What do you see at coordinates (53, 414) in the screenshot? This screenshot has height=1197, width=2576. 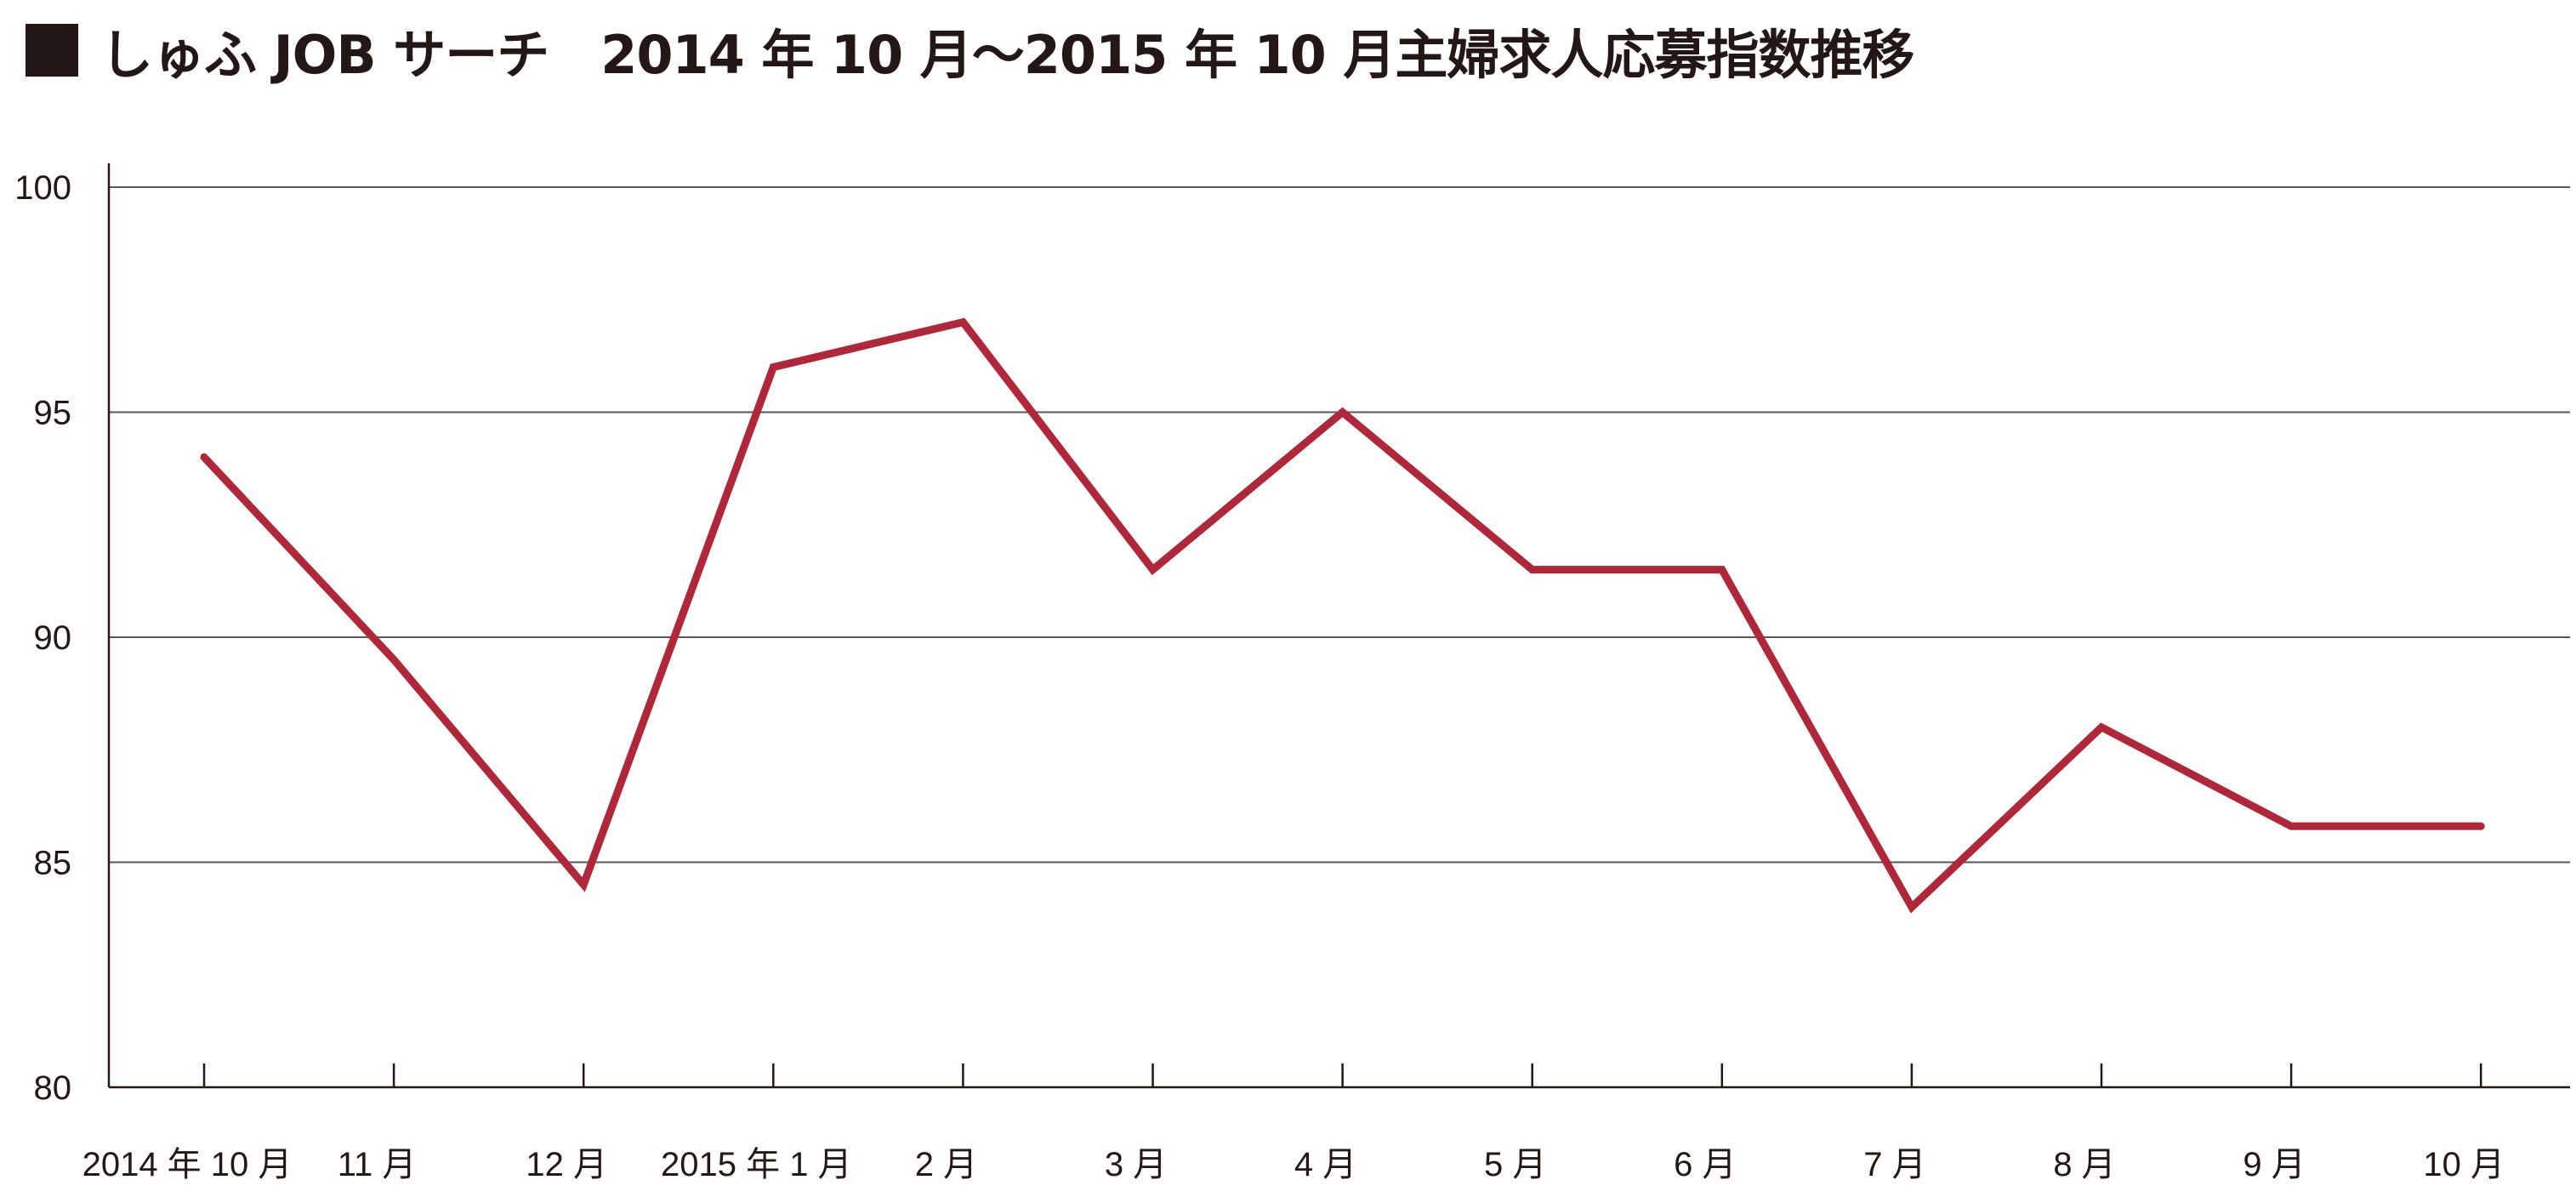 I see `y-tick-label: 95` at bounding box center [53, 414].